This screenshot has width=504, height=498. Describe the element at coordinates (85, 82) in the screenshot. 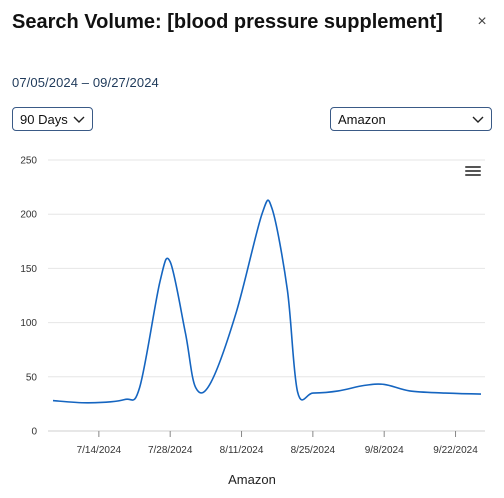

I see `date-range: 07/05/2024 – 09/27/2024` at that location.